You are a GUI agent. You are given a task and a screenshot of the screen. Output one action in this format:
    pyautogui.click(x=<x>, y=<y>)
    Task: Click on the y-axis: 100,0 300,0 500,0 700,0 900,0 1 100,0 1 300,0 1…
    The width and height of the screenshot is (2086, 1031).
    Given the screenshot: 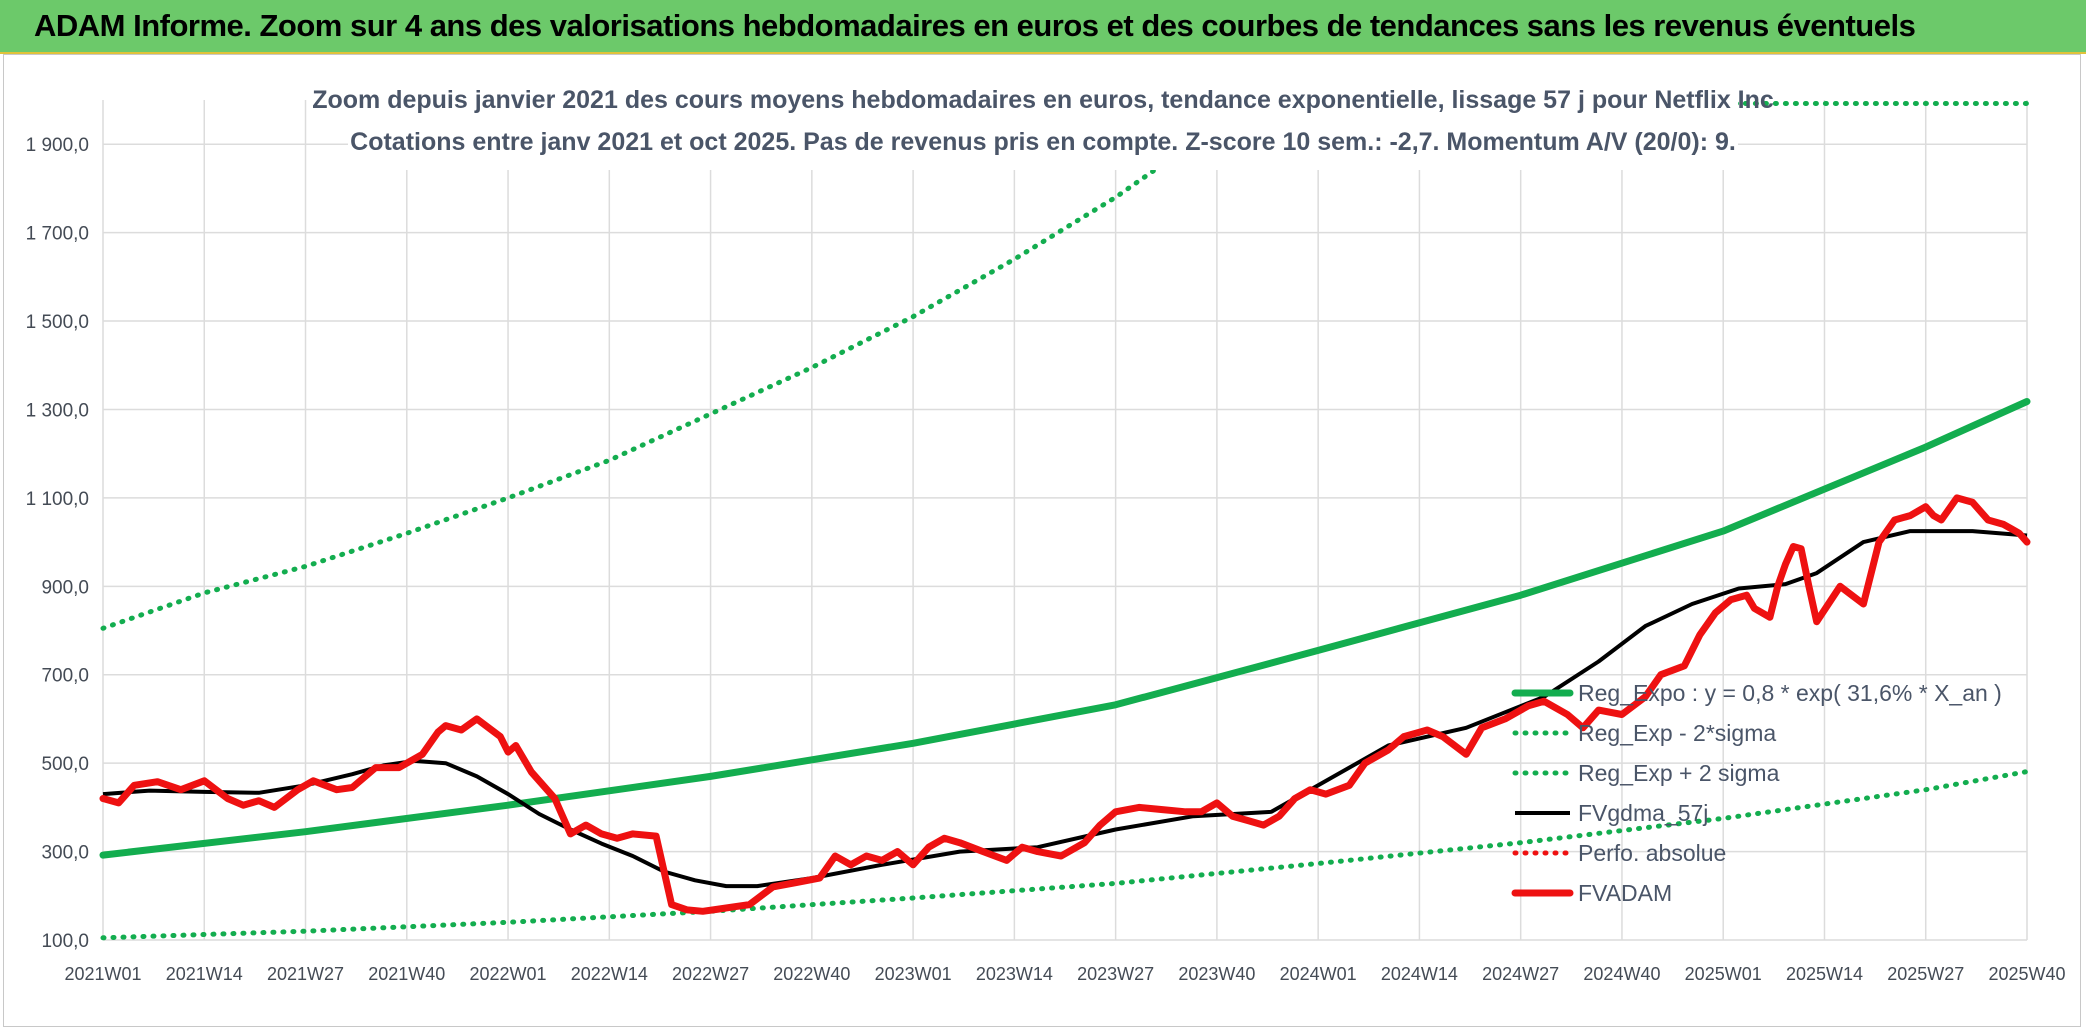 What is the action you would take?
    pyautogui.click(x=57, y=543)
    